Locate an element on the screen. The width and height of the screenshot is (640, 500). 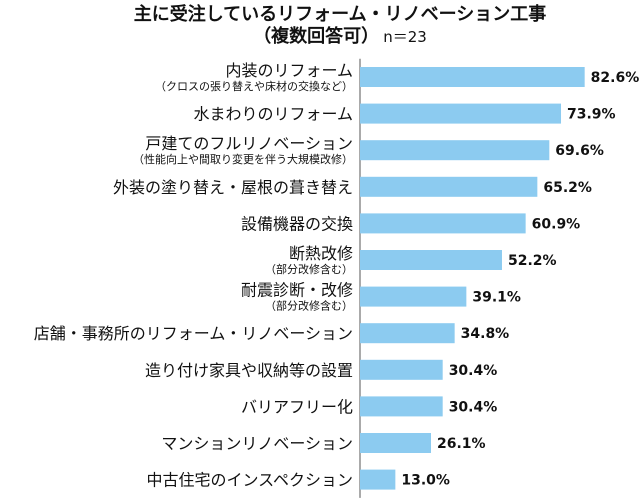
data-label: 39.1% is located at coordinates (496, 298).